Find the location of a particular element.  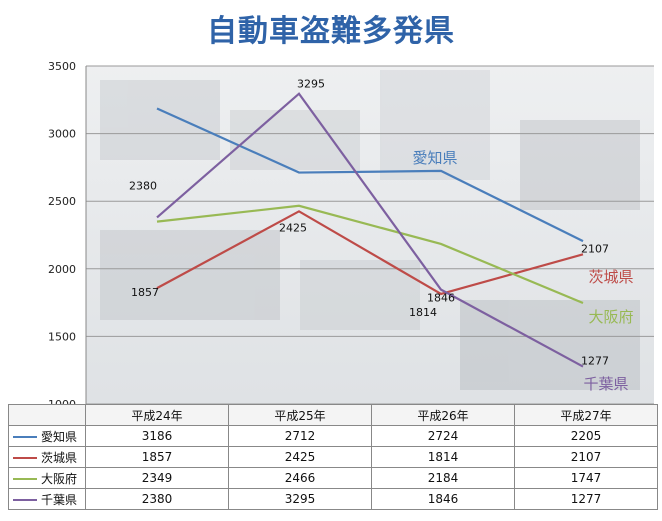

table-row-label: 千葉県 is located at coordinates (47, 499).